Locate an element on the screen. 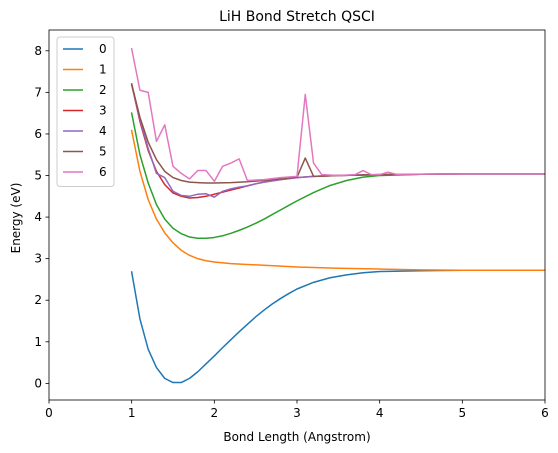 The image size is (558, 453). chart-title: LiH Bond Stretch QSCI is located at coordinates (297, 17).